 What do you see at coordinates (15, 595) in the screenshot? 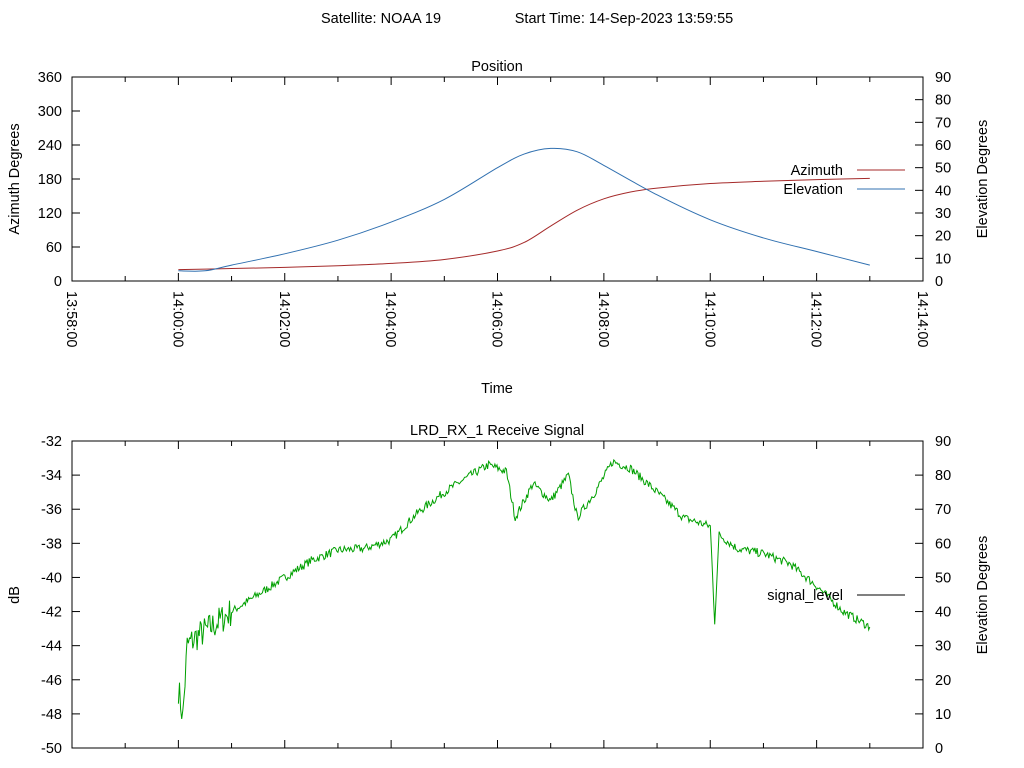
I see `signal-y-axis-label: dB` at bounding box center [15, 595].